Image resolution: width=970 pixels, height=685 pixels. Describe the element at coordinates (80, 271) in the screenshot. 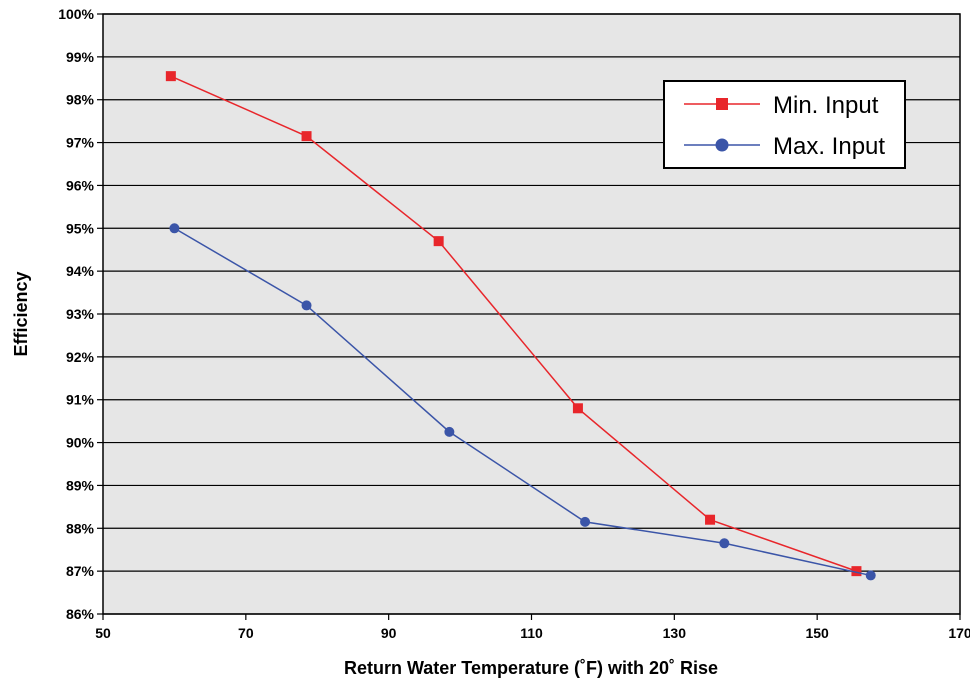

I see `y-tick-label: 94%` at that location.